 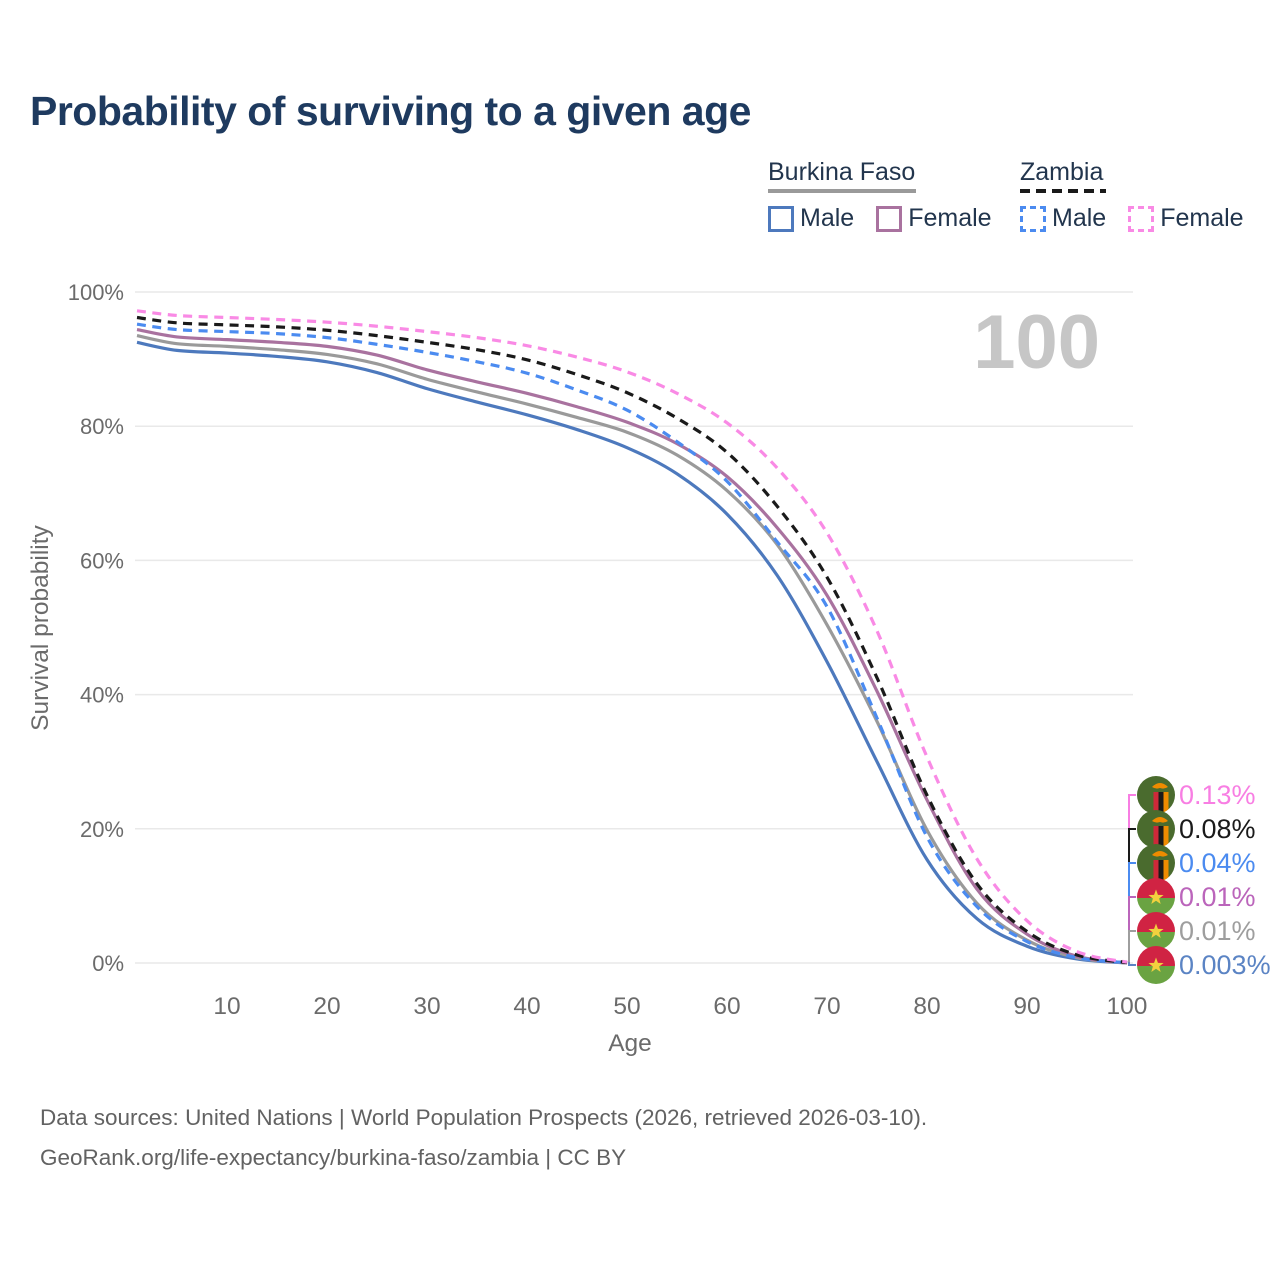 I want to click on x-tick-label: 60, so click(x=726, y=1006).